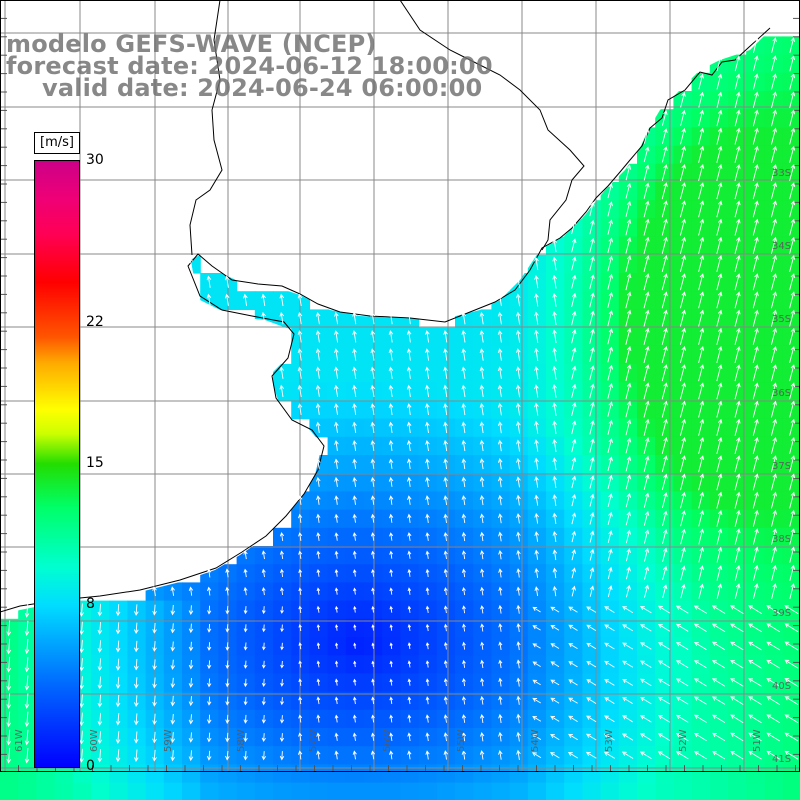 This screenshot has height=800, width=800. What do you see at coordinates (262, 88) in the screenshot?
I see `title-valid-date: valid date: 2024-06-24 06:00:00` at bounding box center [262, 88].